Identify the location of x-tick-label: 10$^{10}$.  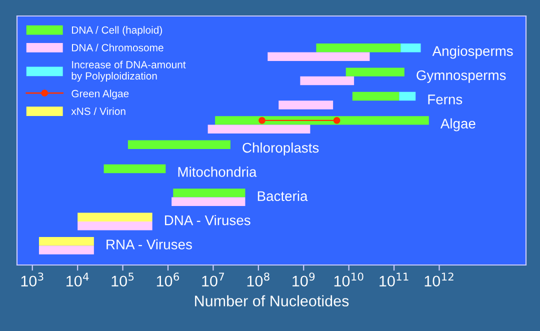
(349, 279).